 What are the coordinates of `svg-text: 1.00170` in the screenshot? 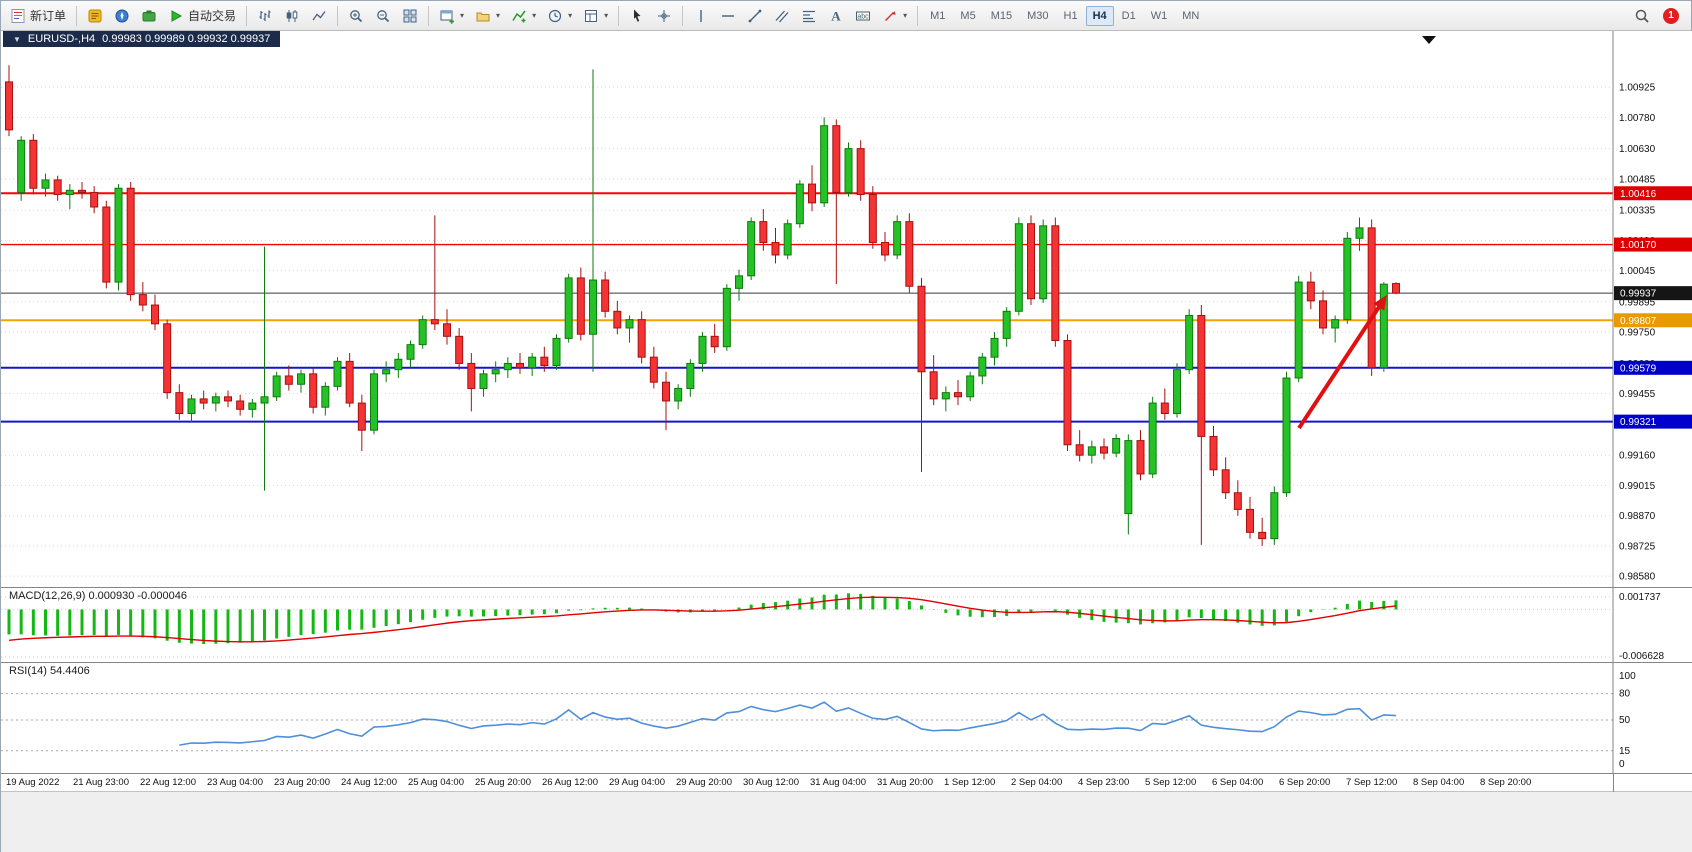 It's located at (1638, 245).